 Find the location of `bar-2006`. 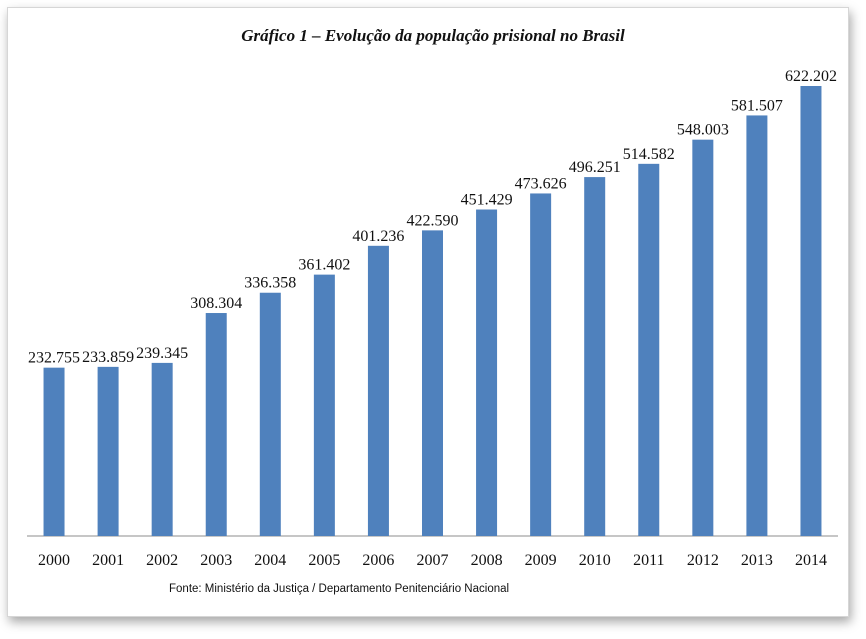

bar-2006 is located at coordinates (378, 390).